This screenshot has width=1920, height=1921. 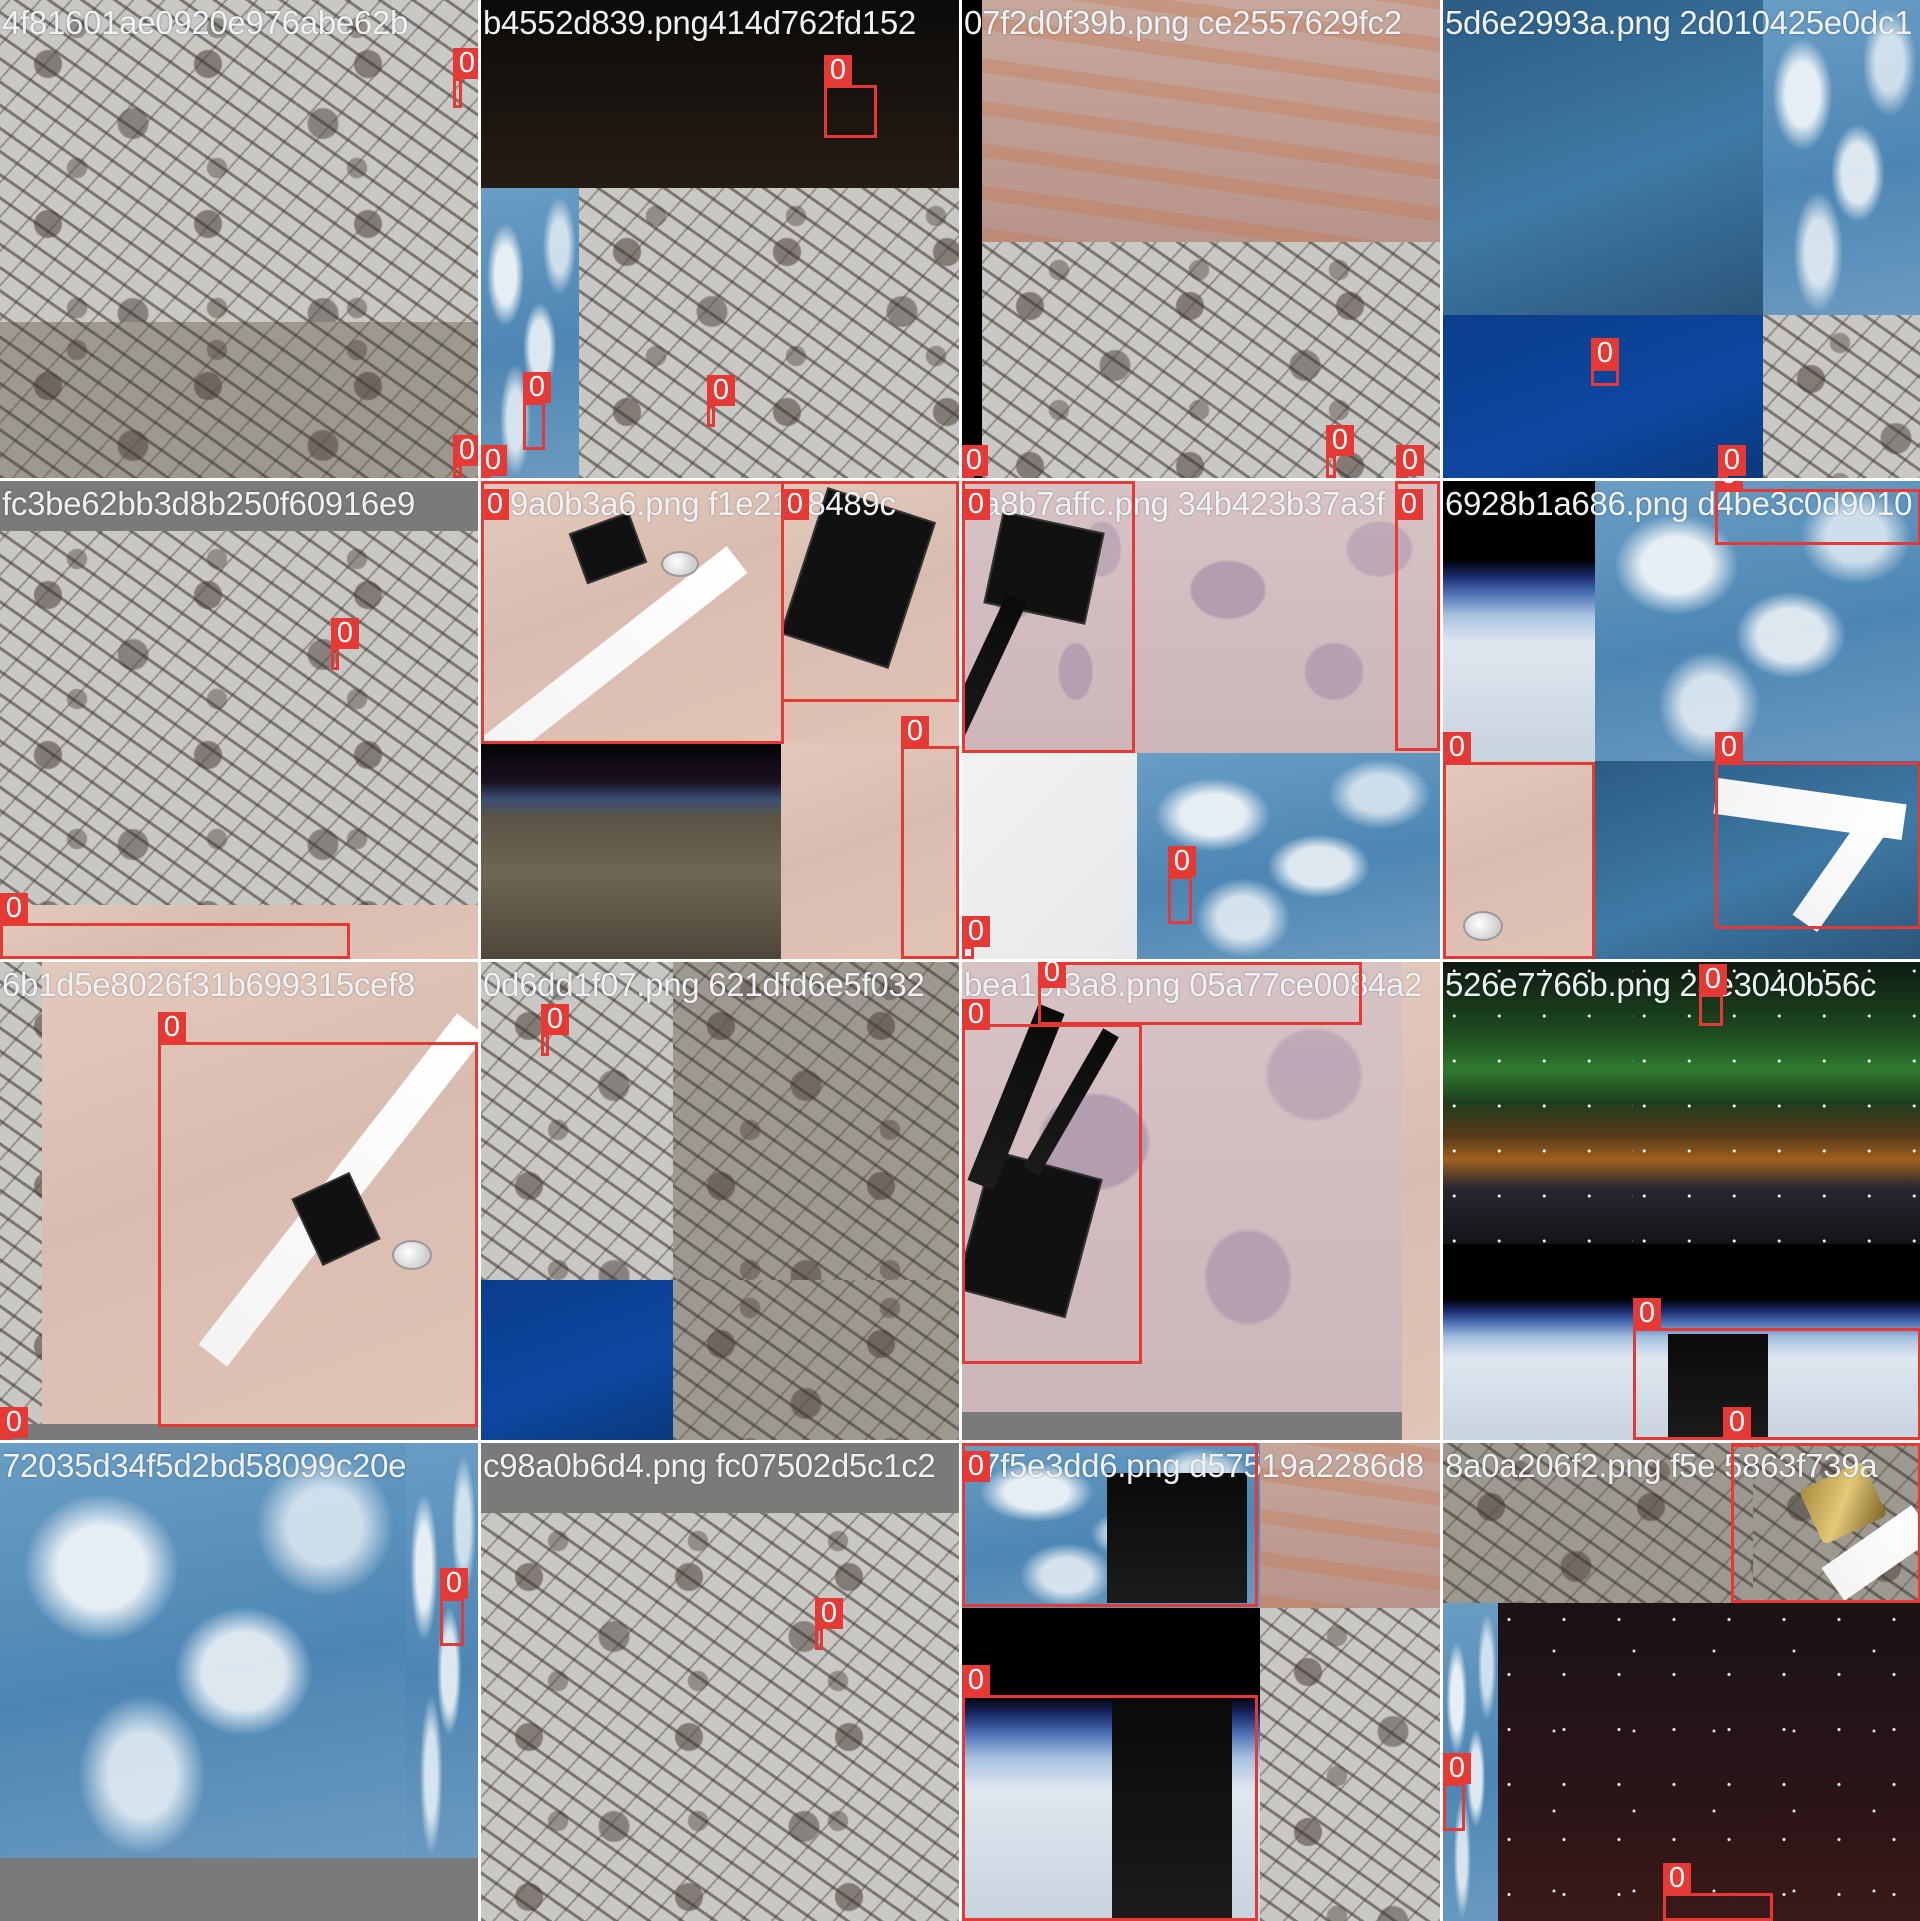 I want to click on image-filename-caption: fc3be62bb3d8b250f60916e9, so click(x=209, y=503).